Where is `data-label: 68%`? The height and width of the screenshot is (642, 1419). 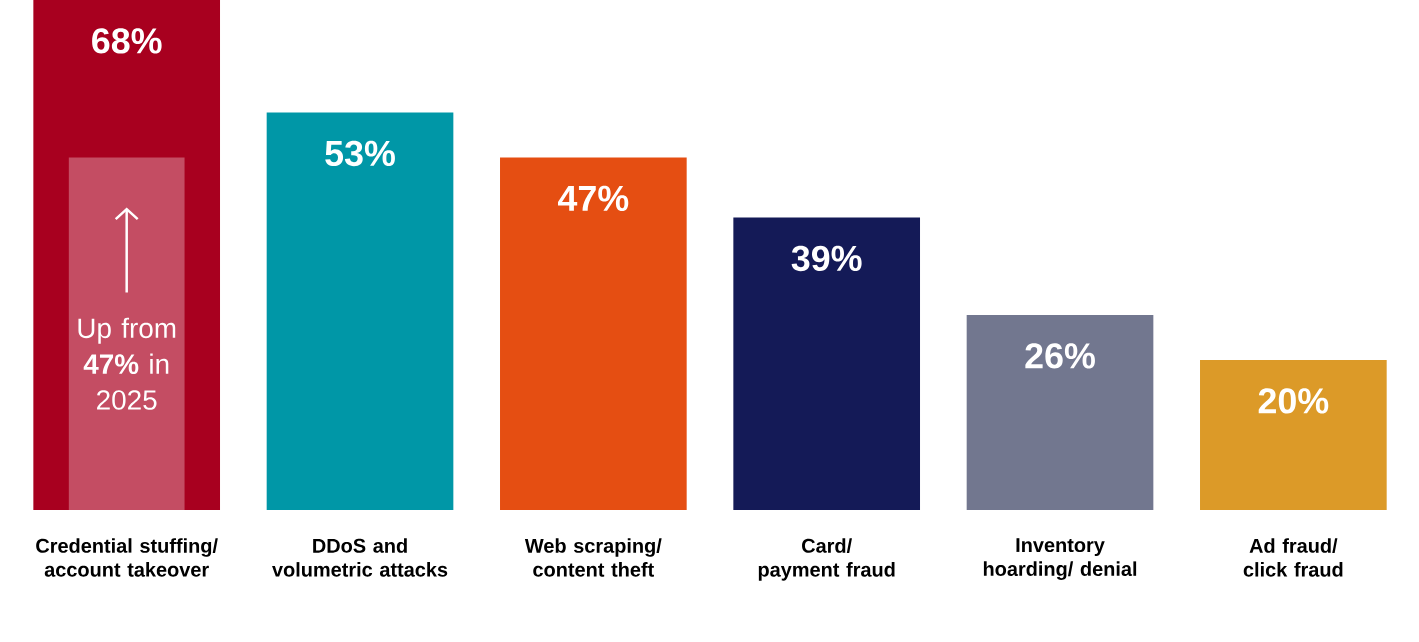
data-label: 68% is located at coordinates (127, 41).